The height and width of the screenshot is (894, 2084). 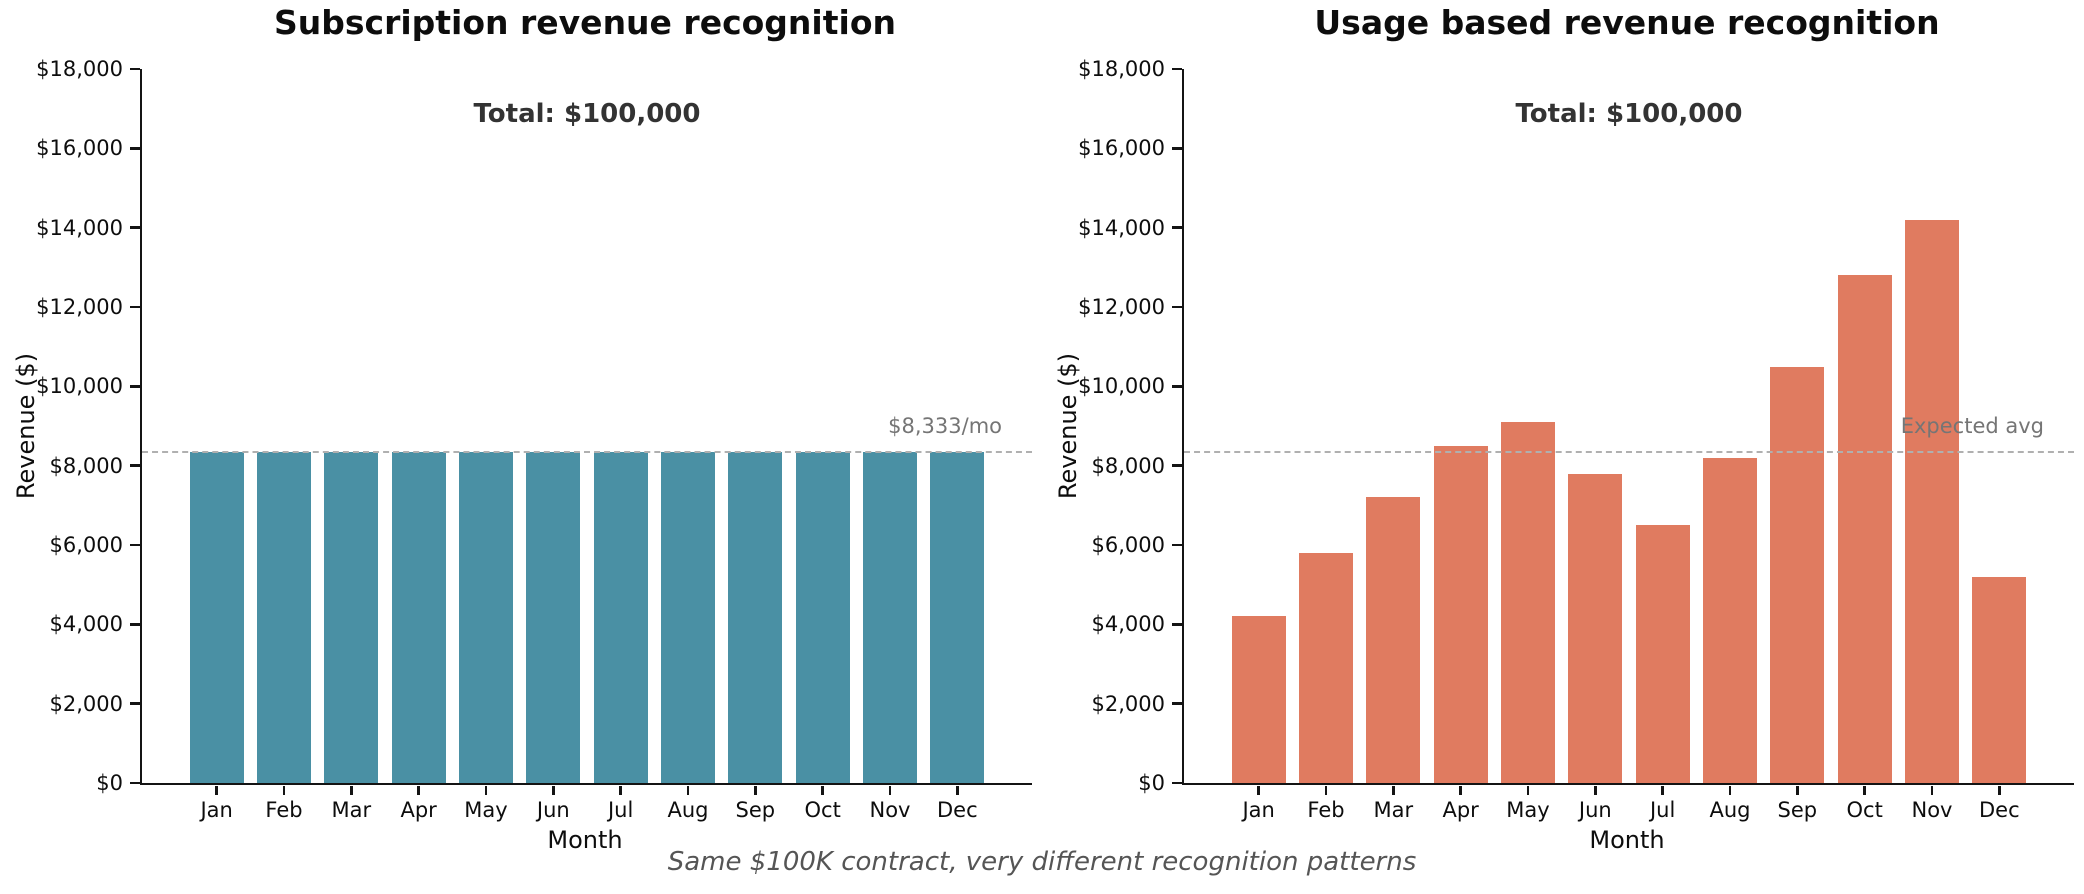 What do you see at coordinates (1128, 624) in the screenshot?
I see `y-tick-label: $4,000` at bounding box center [1128, 624].